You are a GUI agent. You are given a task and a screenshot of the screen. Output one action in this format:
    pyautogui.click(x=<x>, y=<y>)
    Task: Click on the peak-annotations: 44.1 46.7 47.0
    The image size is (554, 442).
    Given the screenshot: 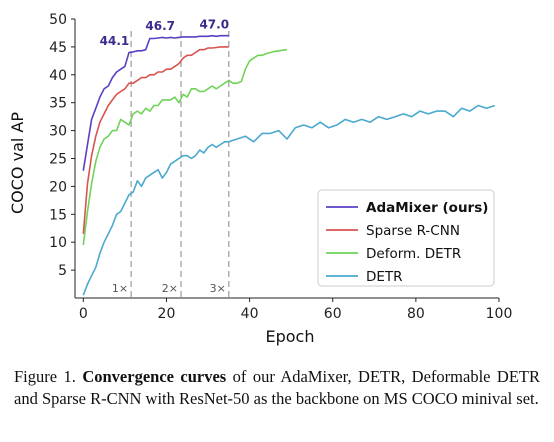 What is the action you would take?
    pyautogui.click(x=164, y=32)
    